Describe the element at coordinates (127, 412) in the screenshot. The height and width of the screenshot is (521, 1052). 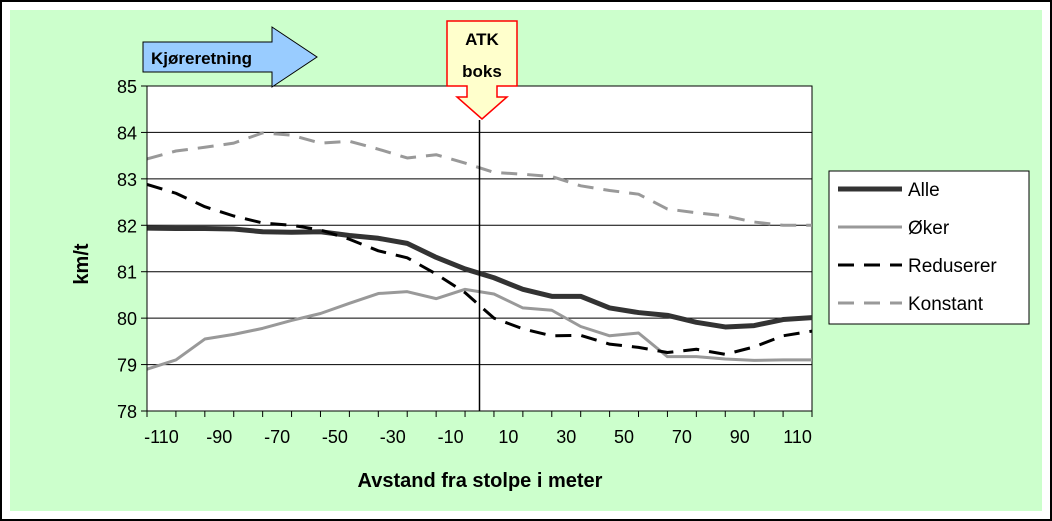
I see `y-tick-label: 78` at that location.